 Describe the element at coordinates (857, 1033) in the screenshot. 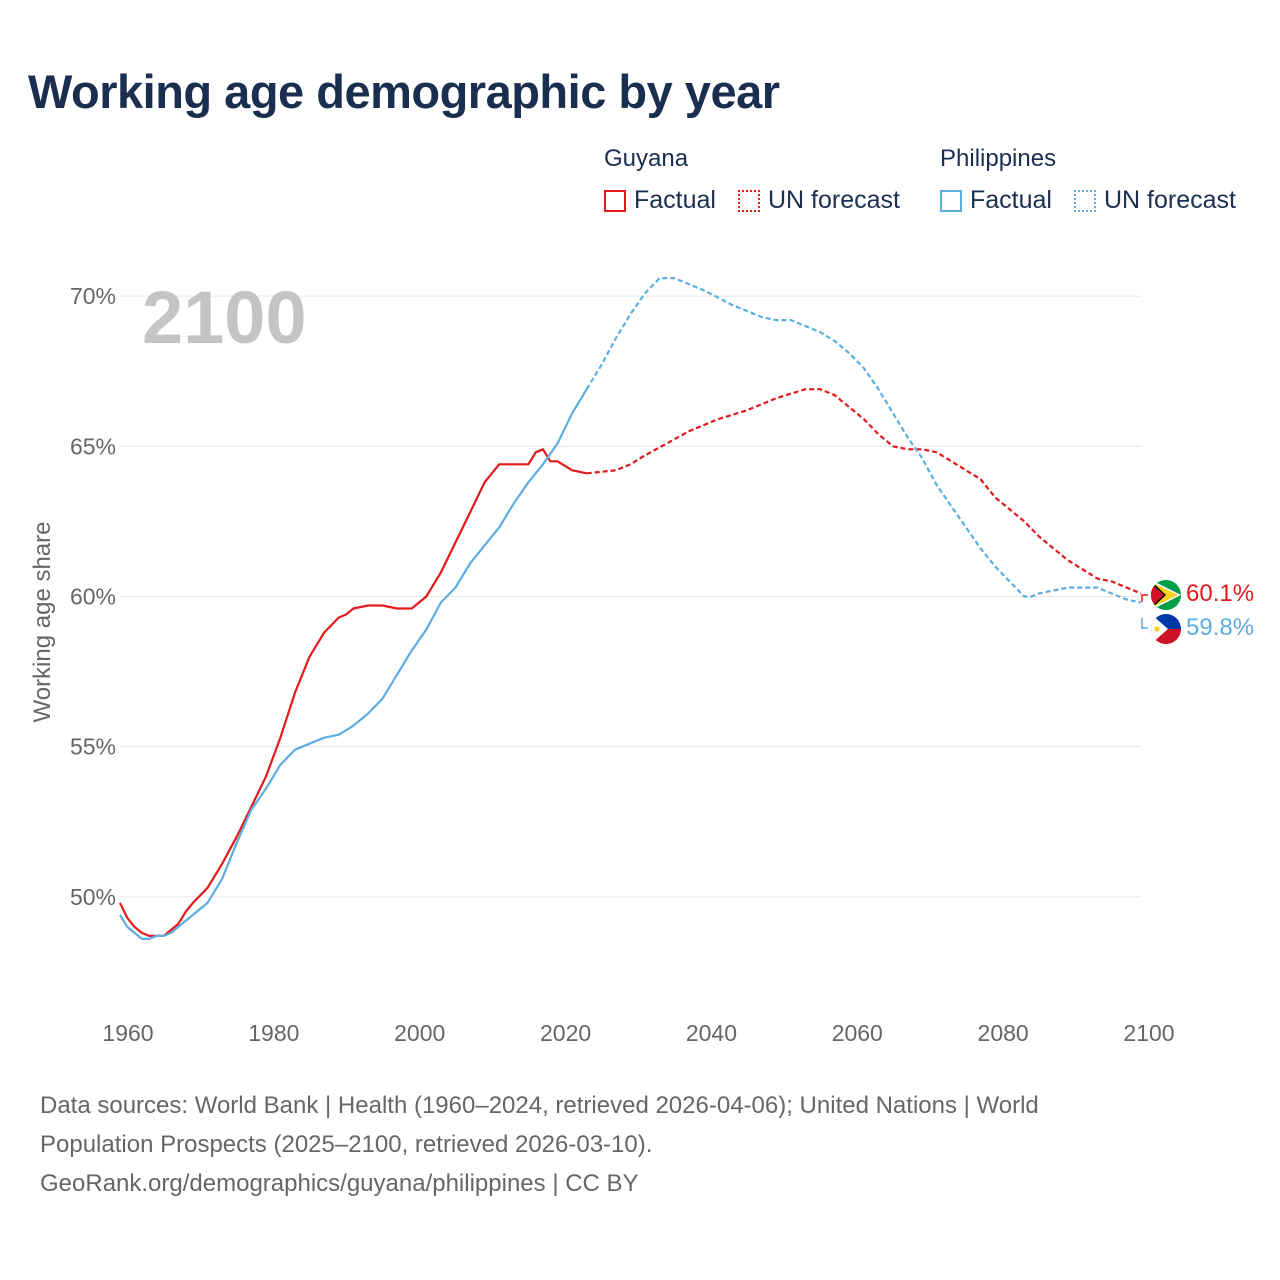

I see `x-tick-label: 2060` at that location.